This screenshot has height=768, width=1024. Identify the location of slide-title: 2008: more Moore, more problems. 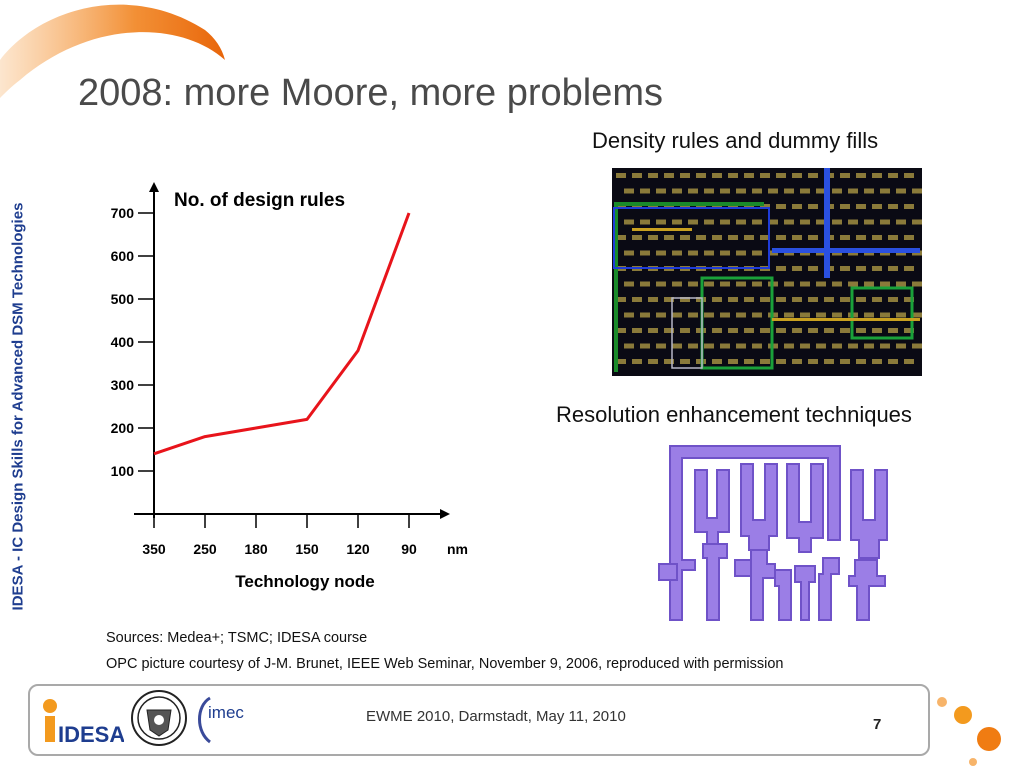
(371, 93).